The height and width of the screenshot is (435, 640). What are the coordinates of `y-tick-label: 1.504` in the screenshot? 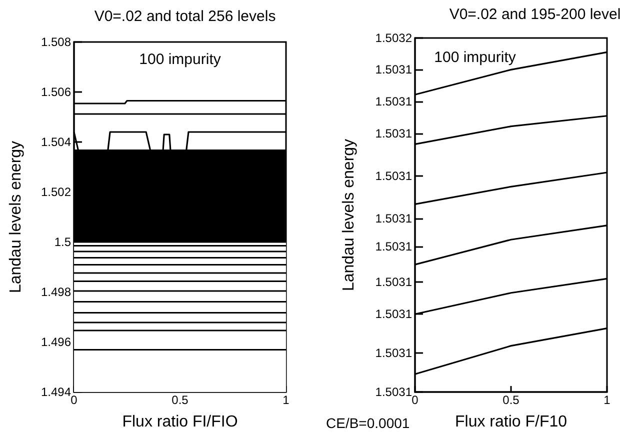 It's located at (56, 142).